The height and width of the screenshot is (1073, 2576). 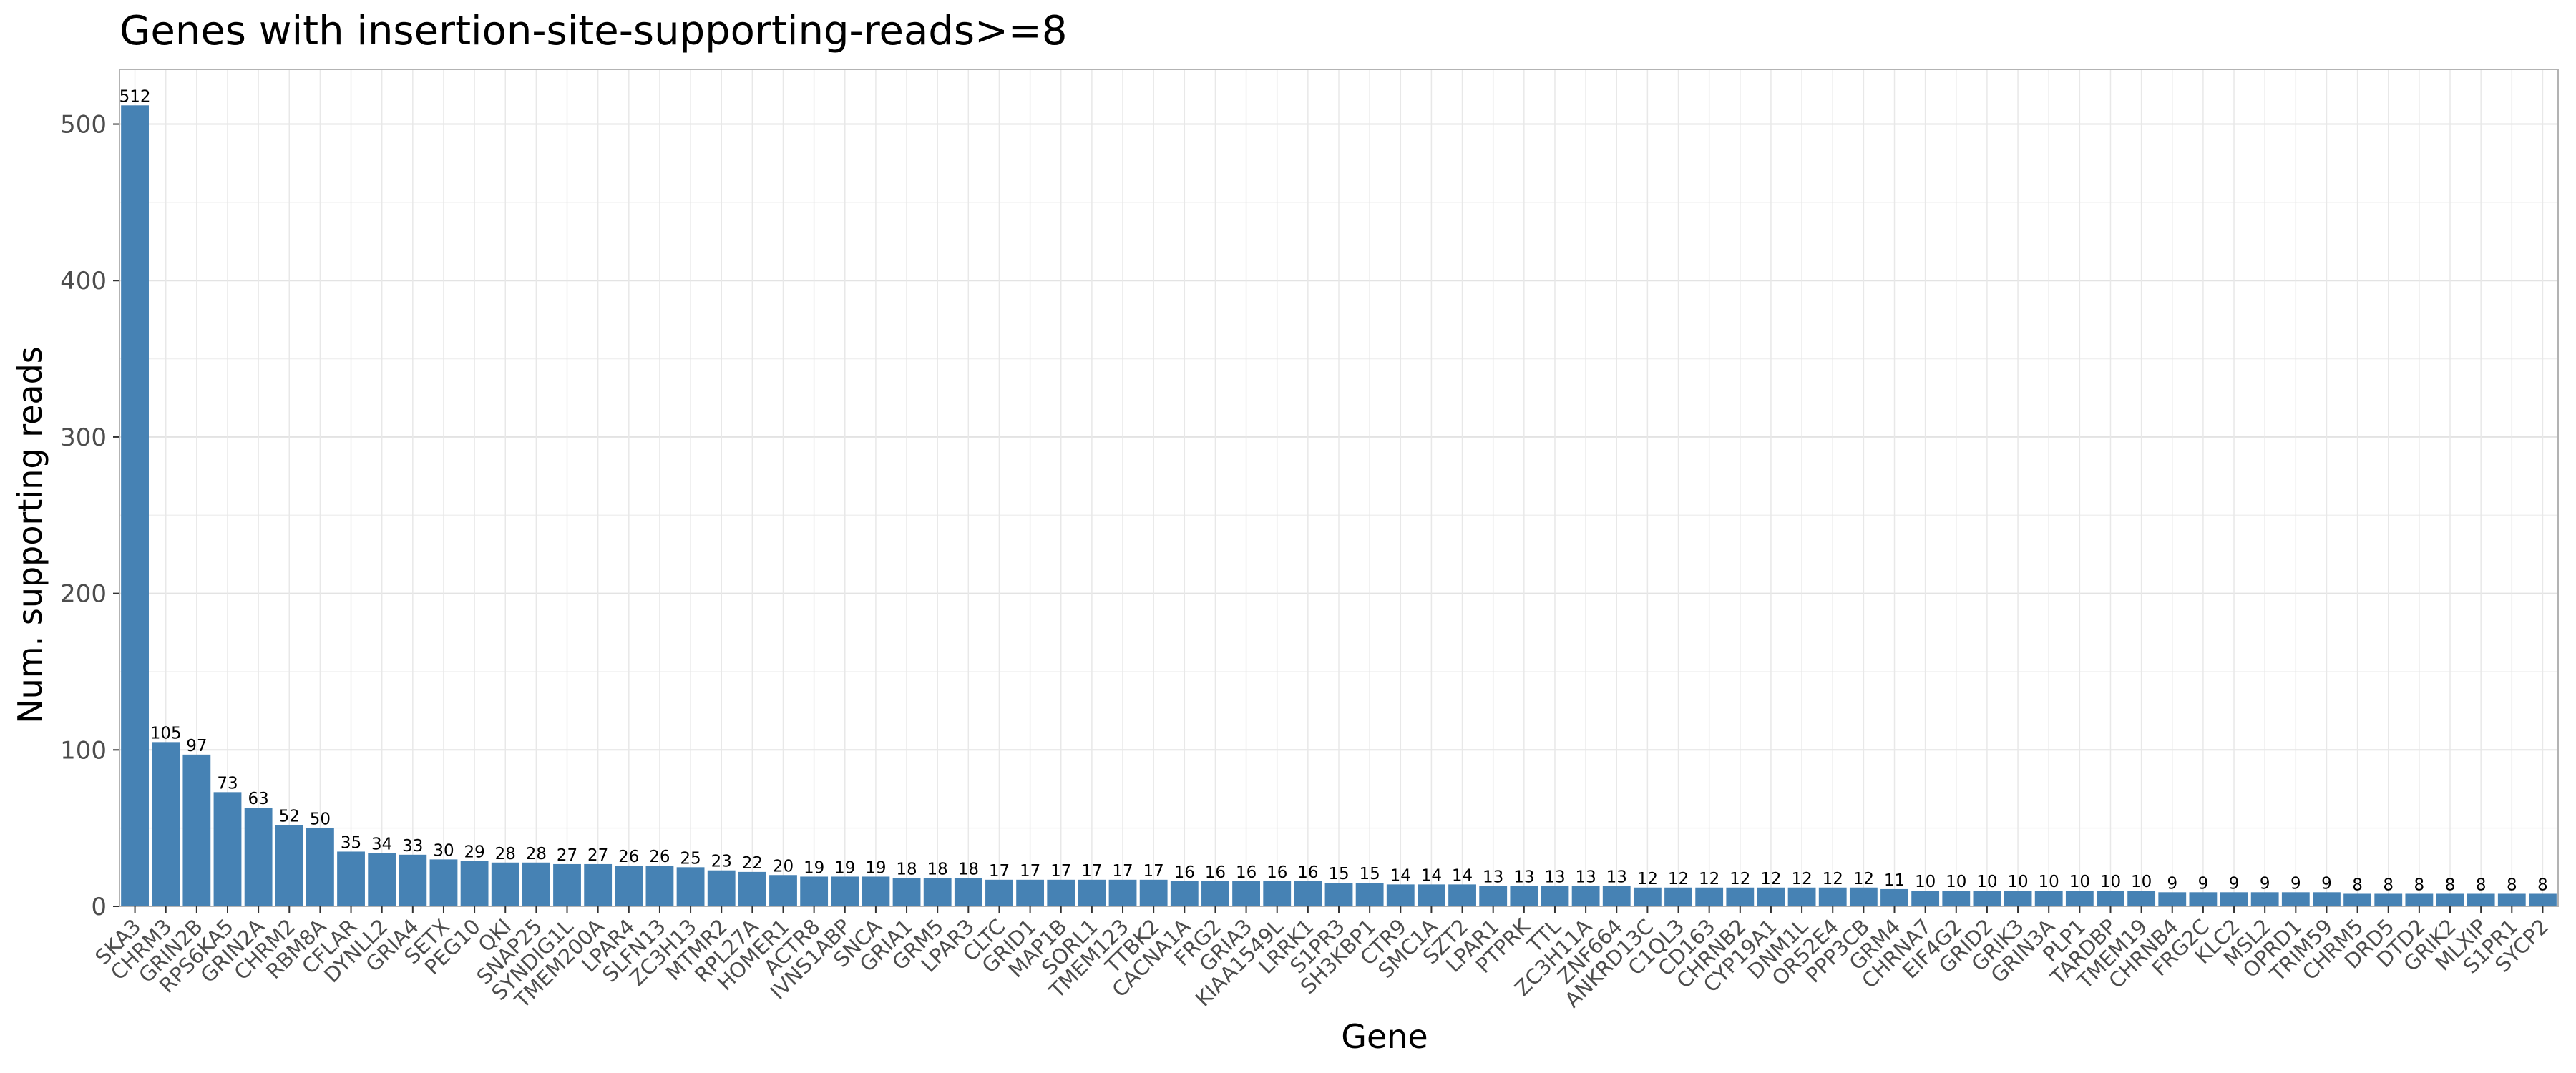 What do you see at coordinates (1894, 880) in the screenshot?
I see `data-label: 11` at bounding box center [1894, 880].